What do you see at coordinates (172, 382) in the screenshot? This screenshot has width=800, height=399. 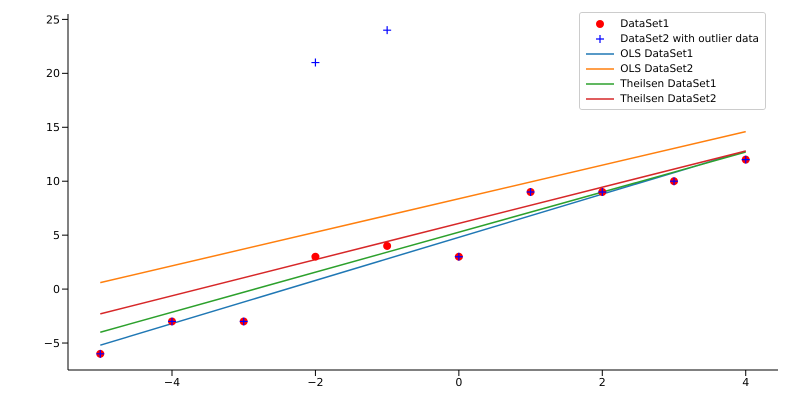 I see `x-tick-label: −4` at bounding box center [172, 382].